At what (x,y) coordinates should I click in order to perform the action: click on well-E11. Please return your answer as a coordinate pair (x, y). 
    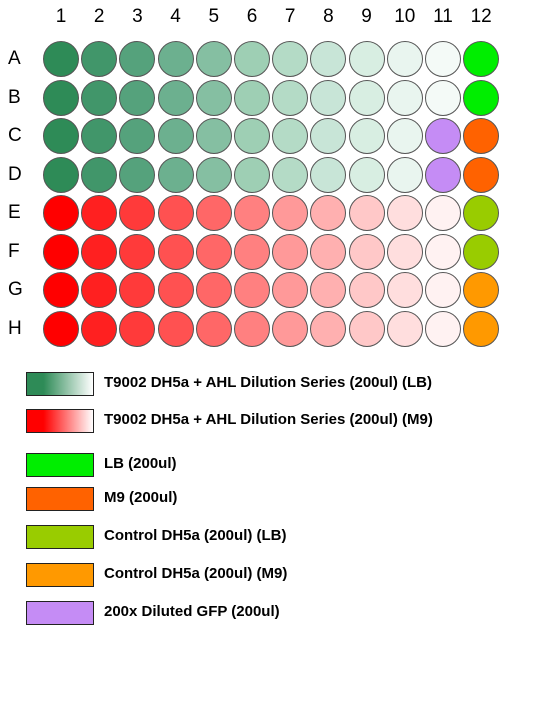
    Looking at the image, I should click on (443, 213).